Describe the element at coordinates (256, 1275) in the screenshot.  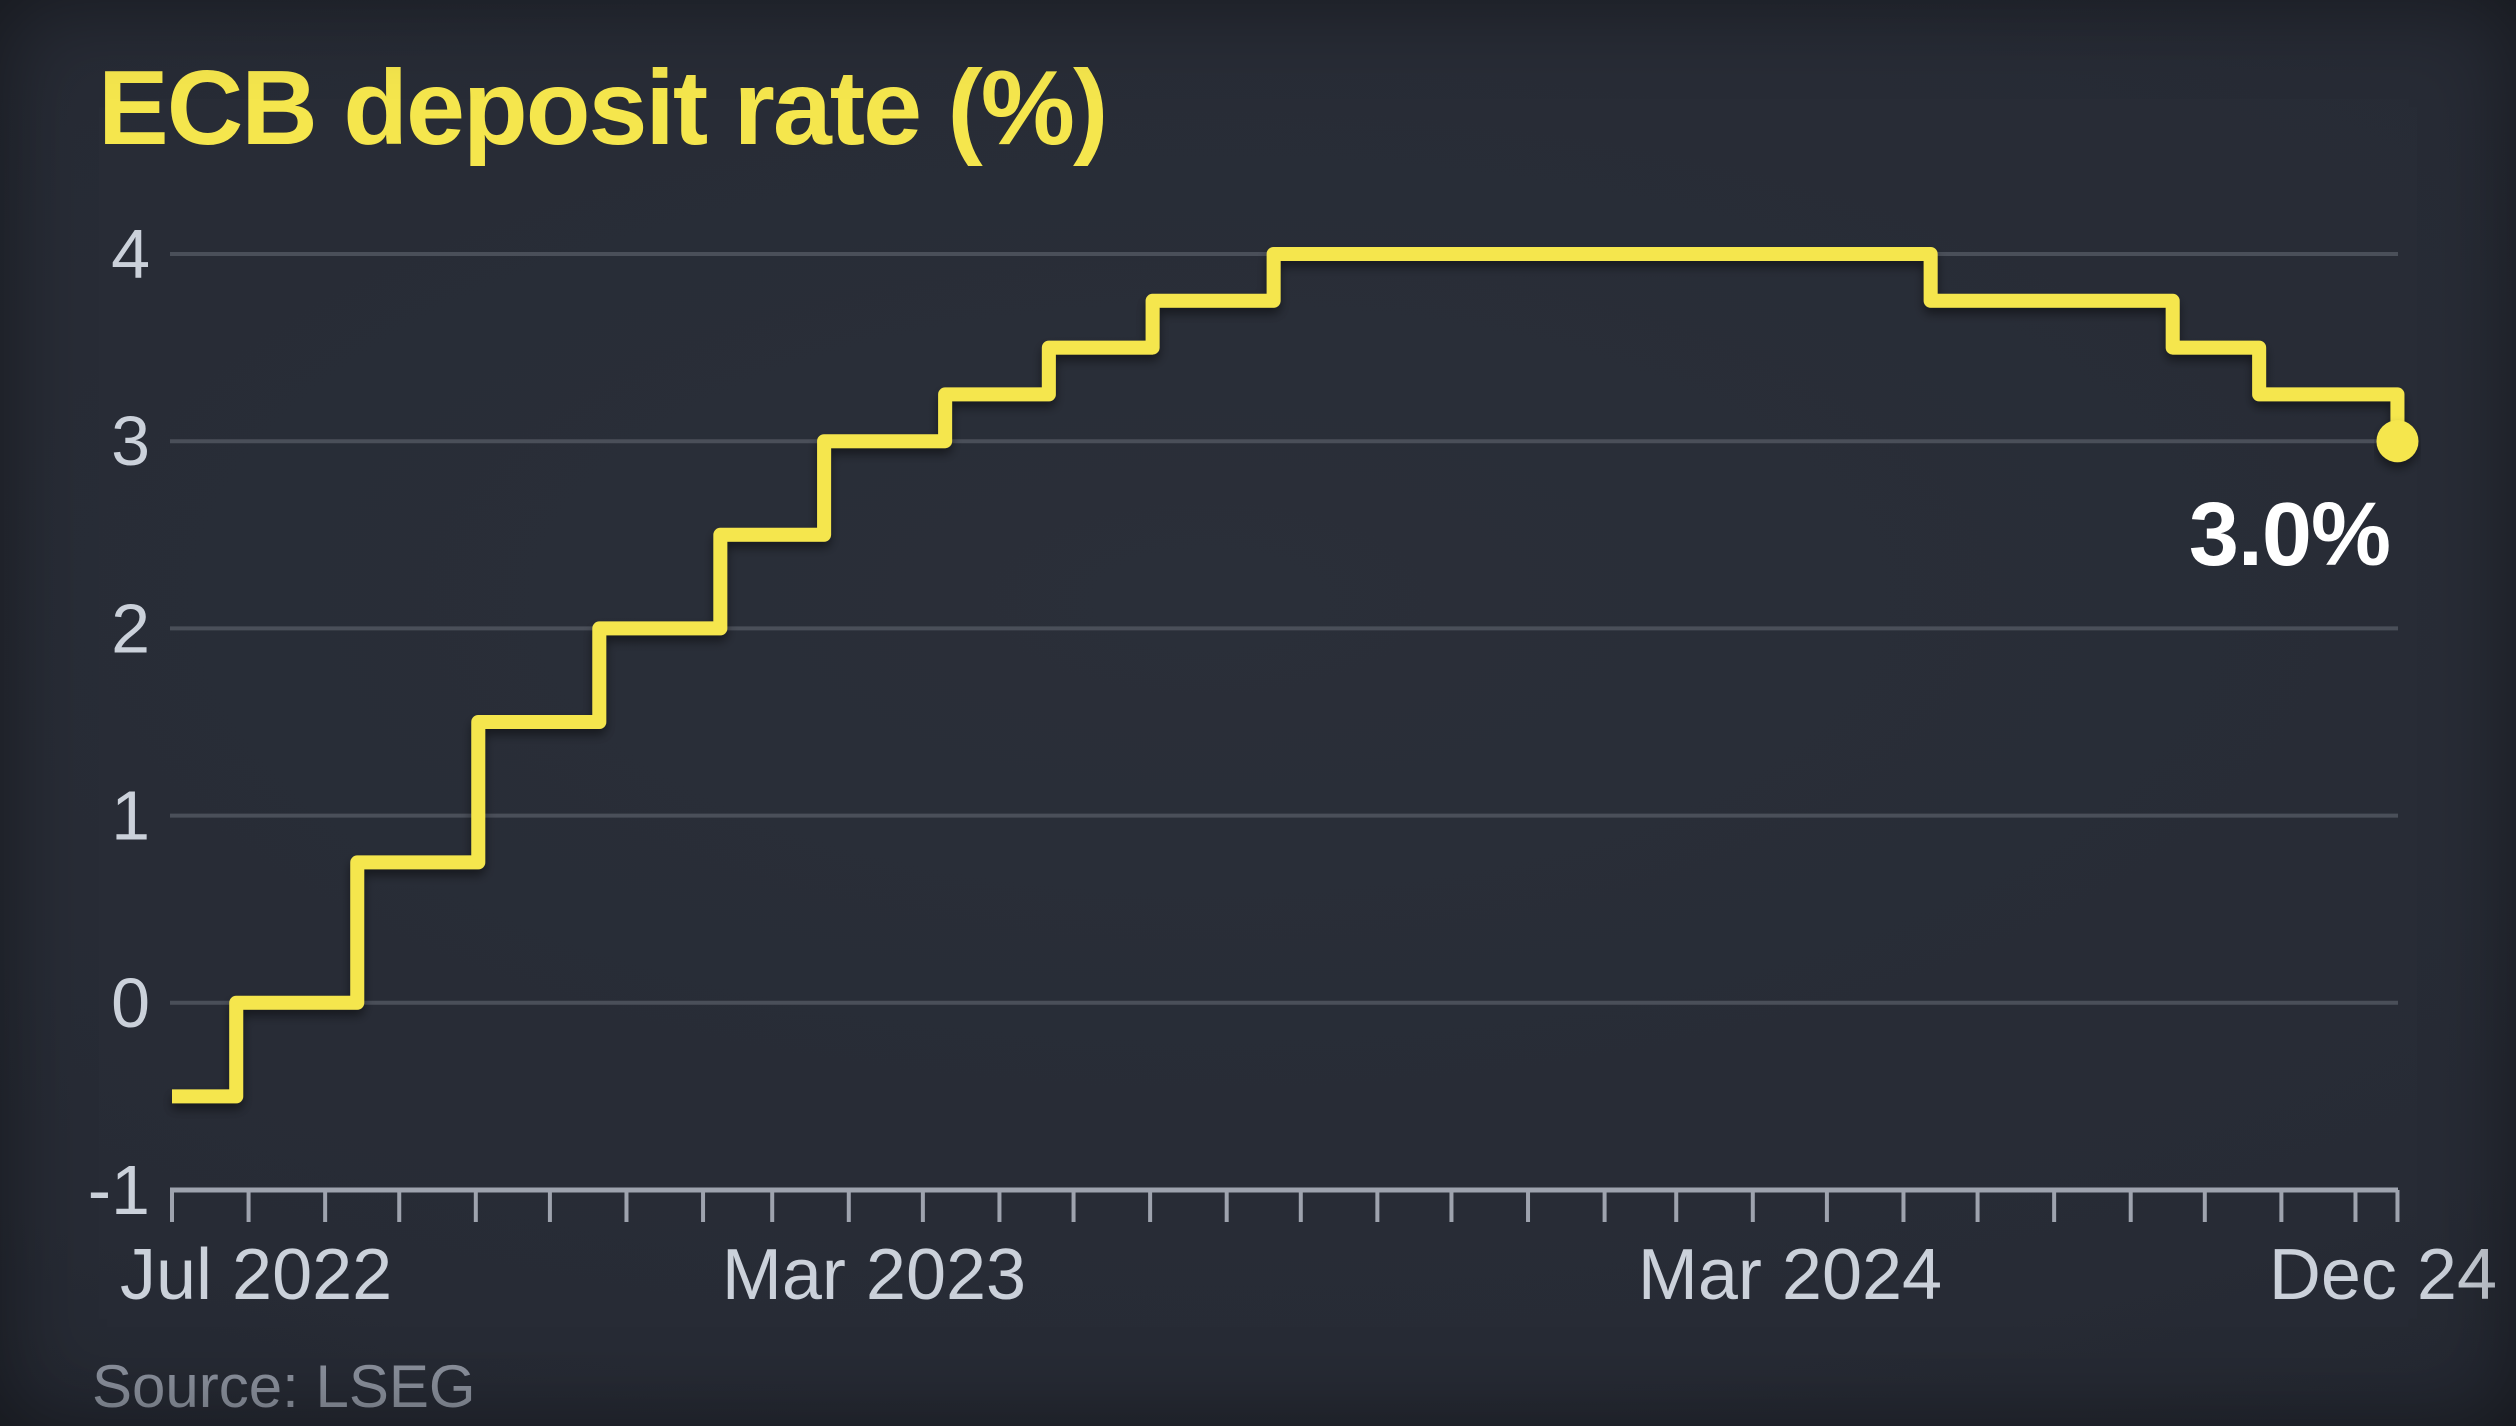
I see `x-tick-label: Jul 2022` at that location.